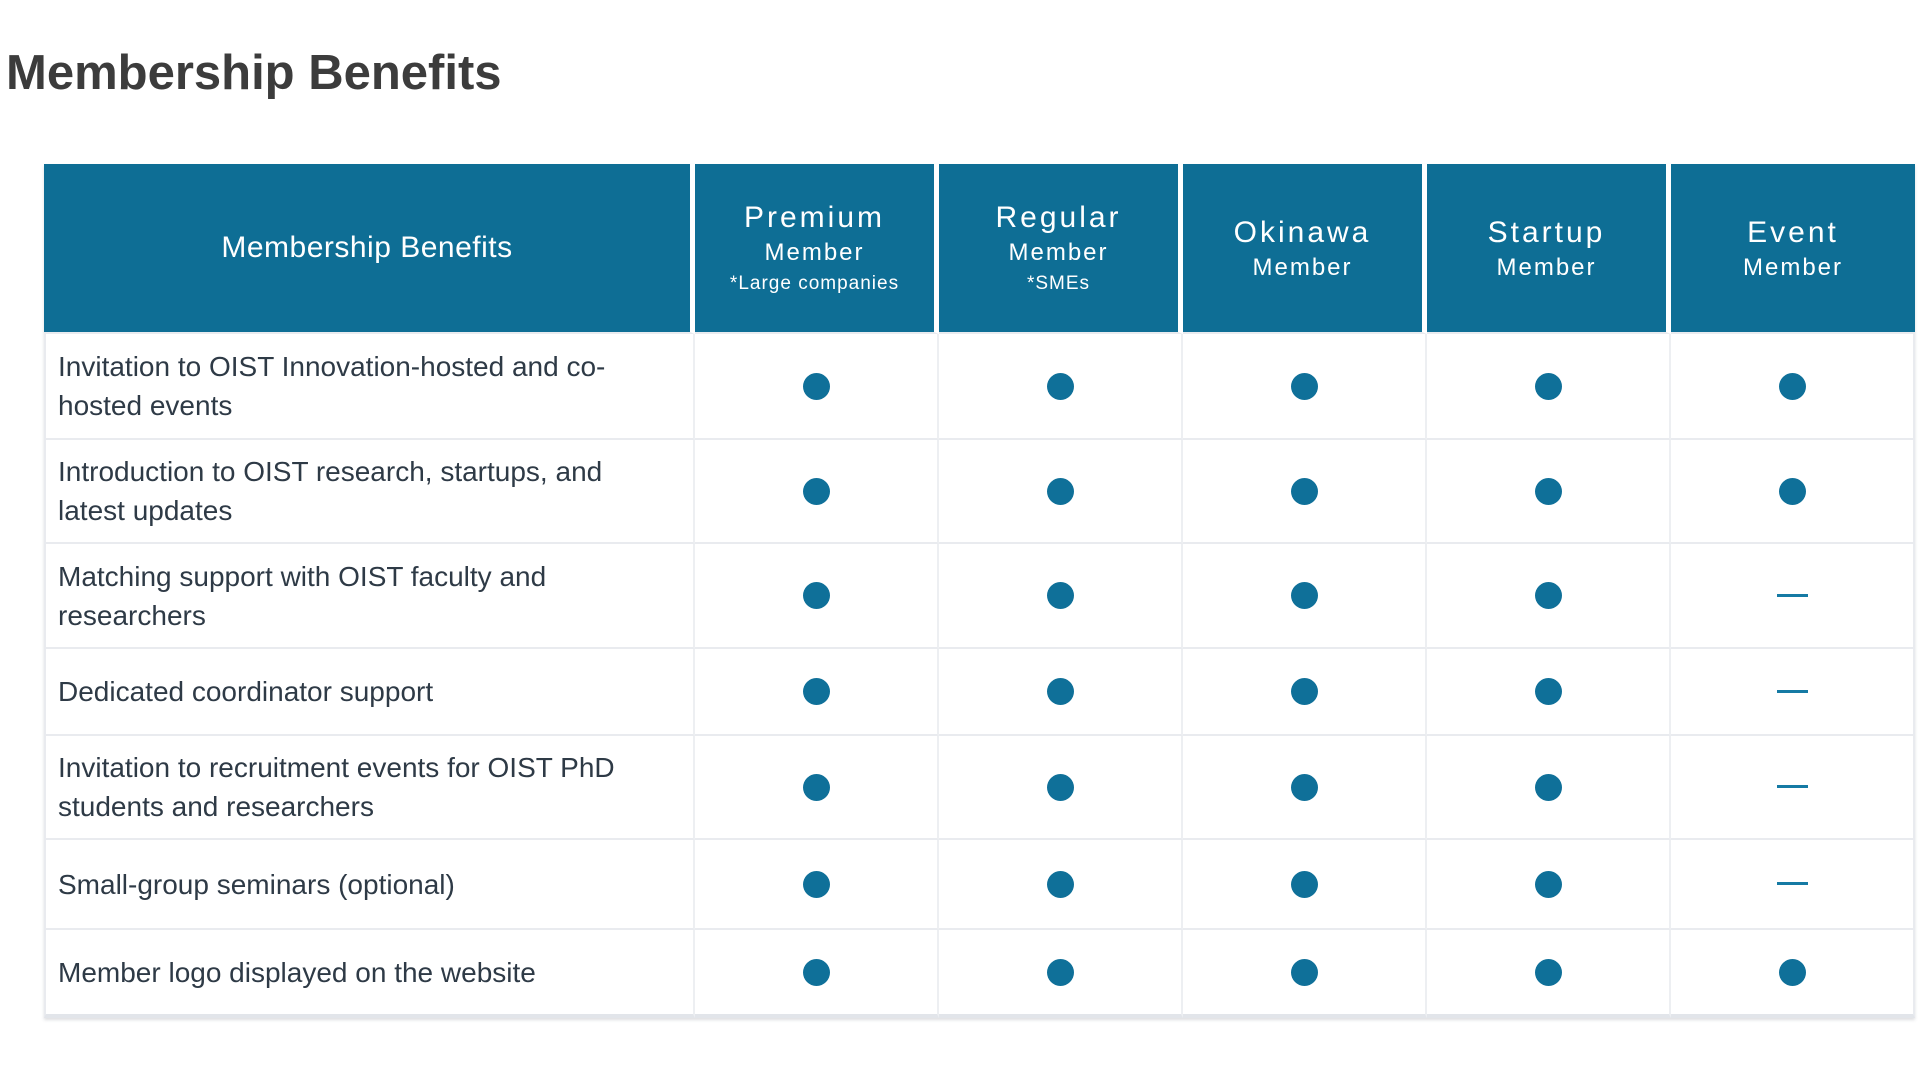 This screenshot has height=1080, width=1920. I want to click on benefit-label: Dedicated coordinator support, so click(369, 692).